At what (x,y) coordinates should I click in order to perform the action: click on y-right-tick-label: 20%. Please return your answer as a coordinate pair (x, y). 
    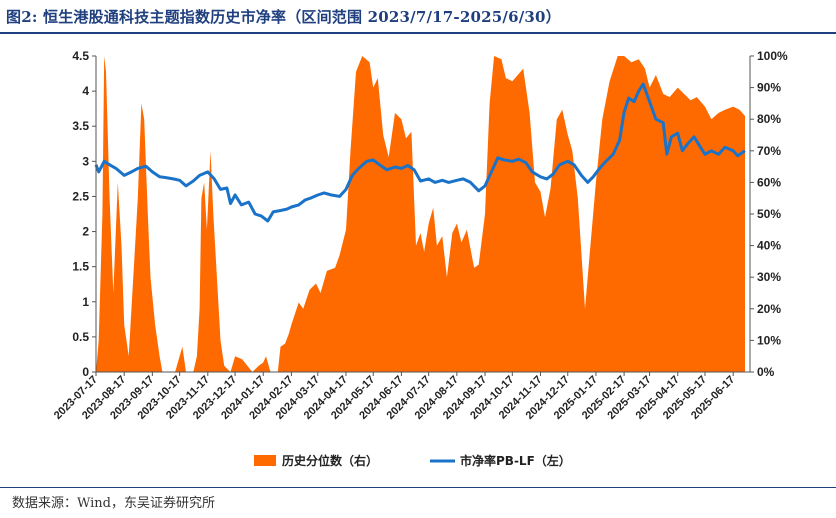
    Looking at the image, I should click on (769, 309).